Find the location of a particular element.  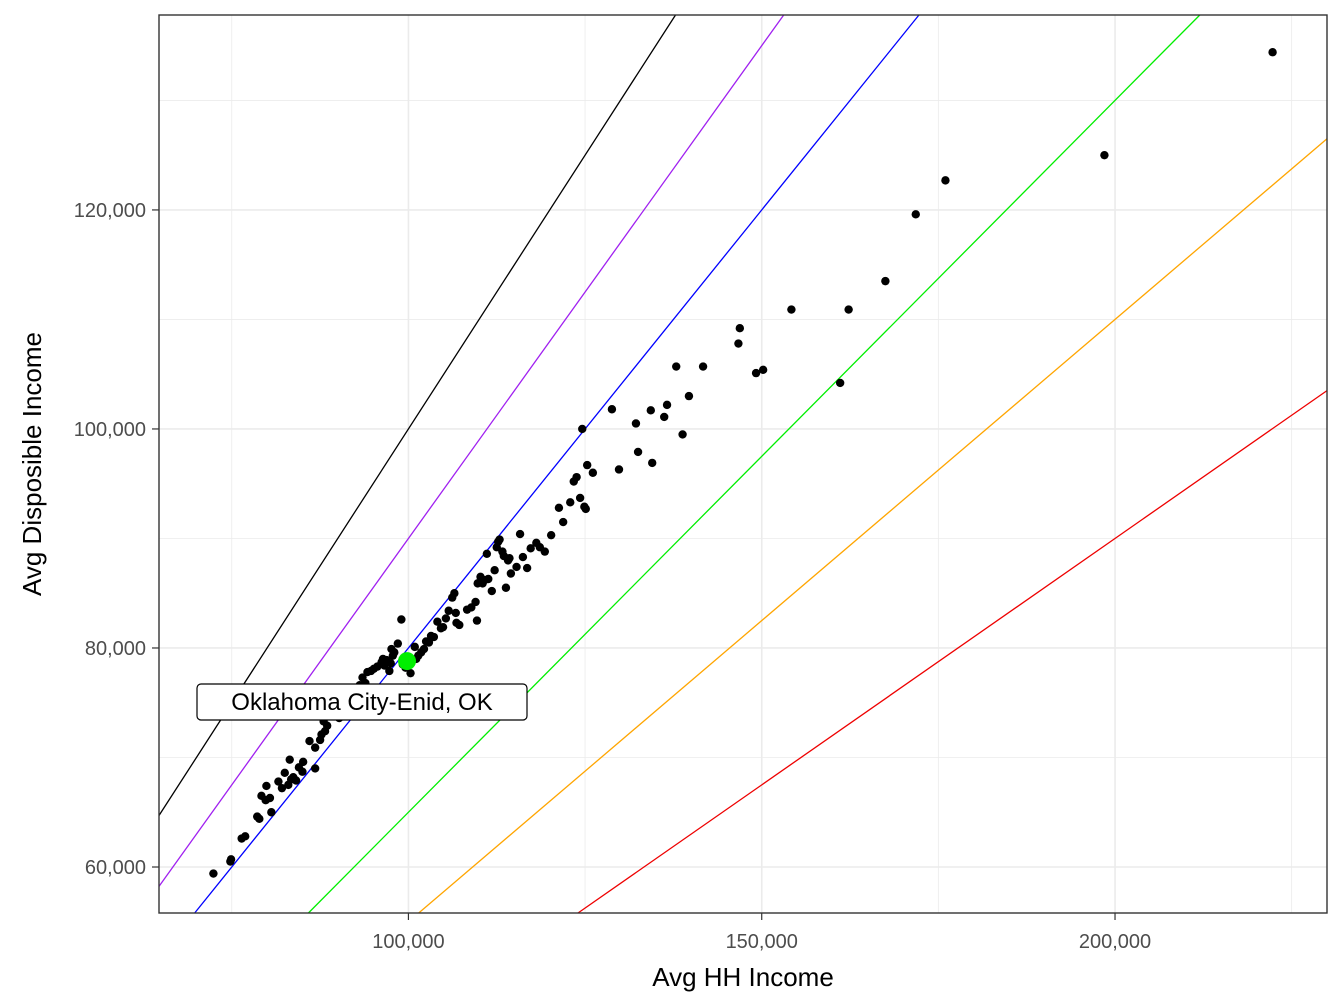

callout-box is located at coordinates (362, 702).